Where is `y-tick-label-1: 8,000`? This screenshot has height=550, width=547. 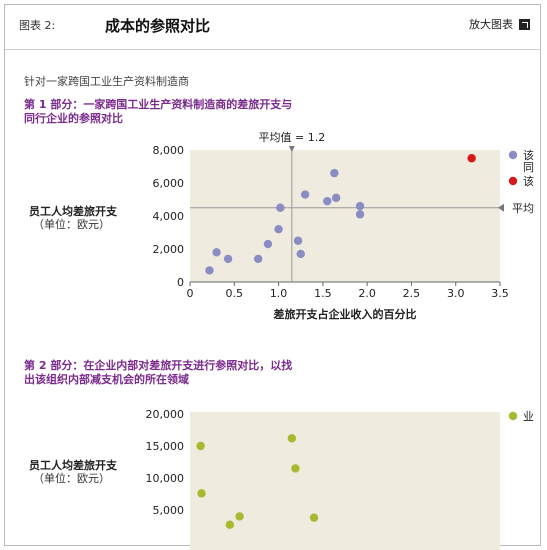
y-tick-label-1: 8,000 is located at coordinates (169, 150).